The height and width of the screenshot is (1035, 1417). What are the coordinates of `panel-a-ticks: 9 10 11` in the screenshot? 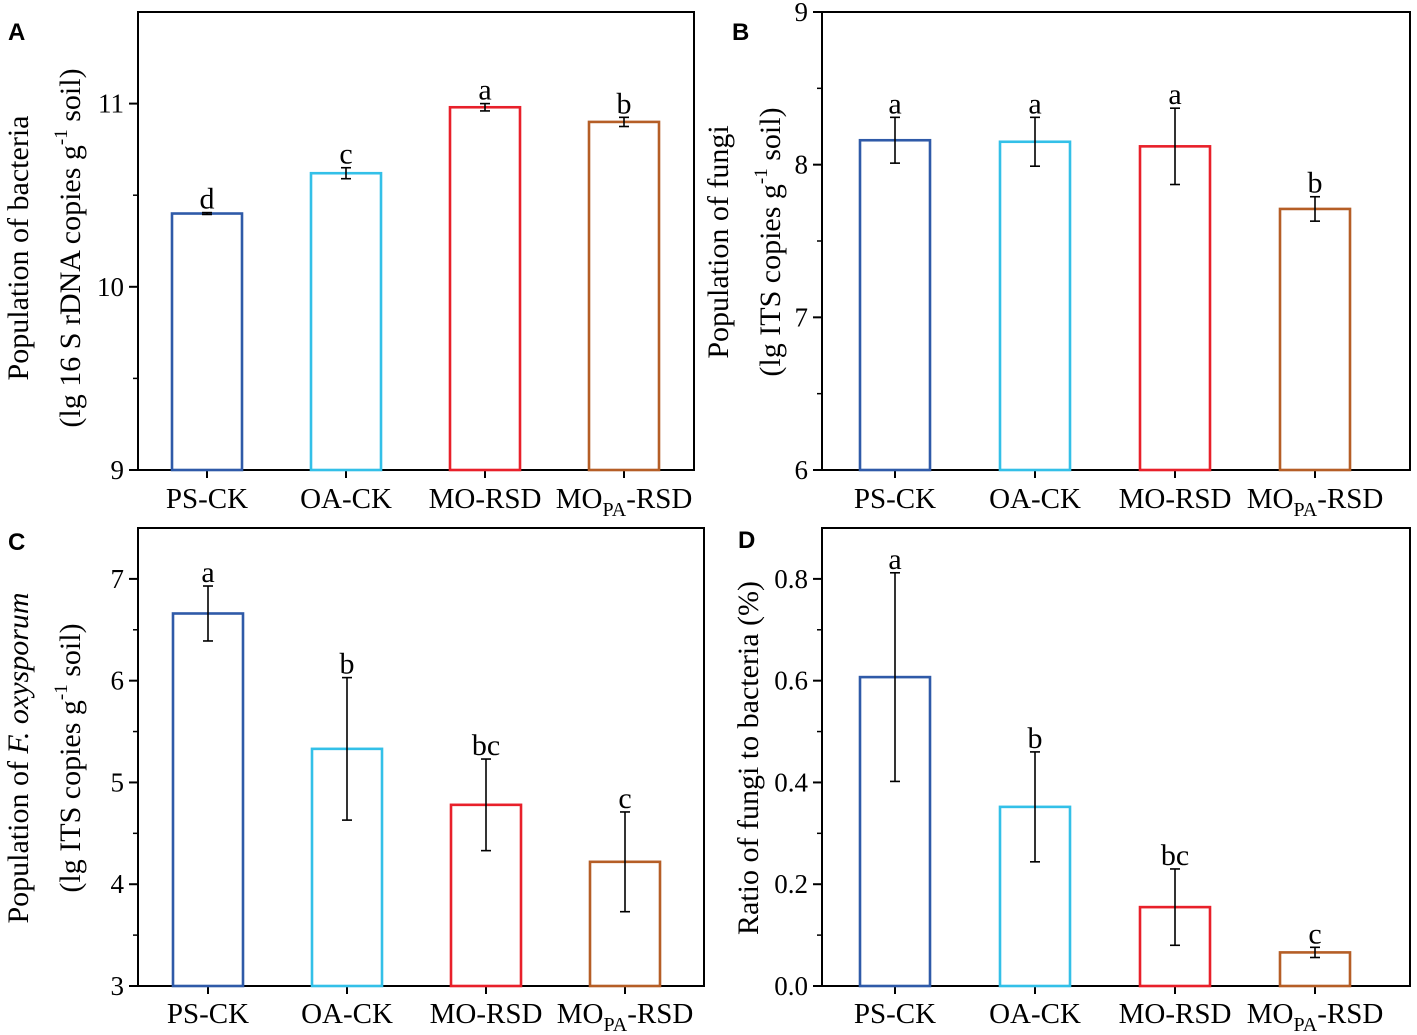 It's located at (361, 287).